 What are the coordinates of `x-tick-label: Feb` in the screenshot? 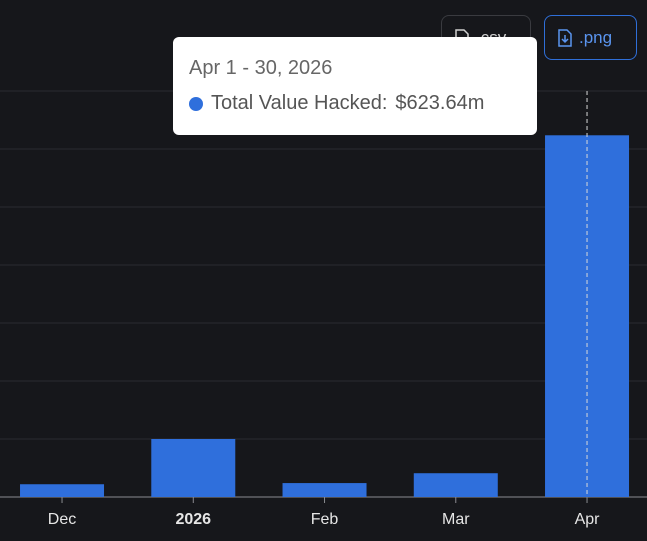 It's located at (325, 519).